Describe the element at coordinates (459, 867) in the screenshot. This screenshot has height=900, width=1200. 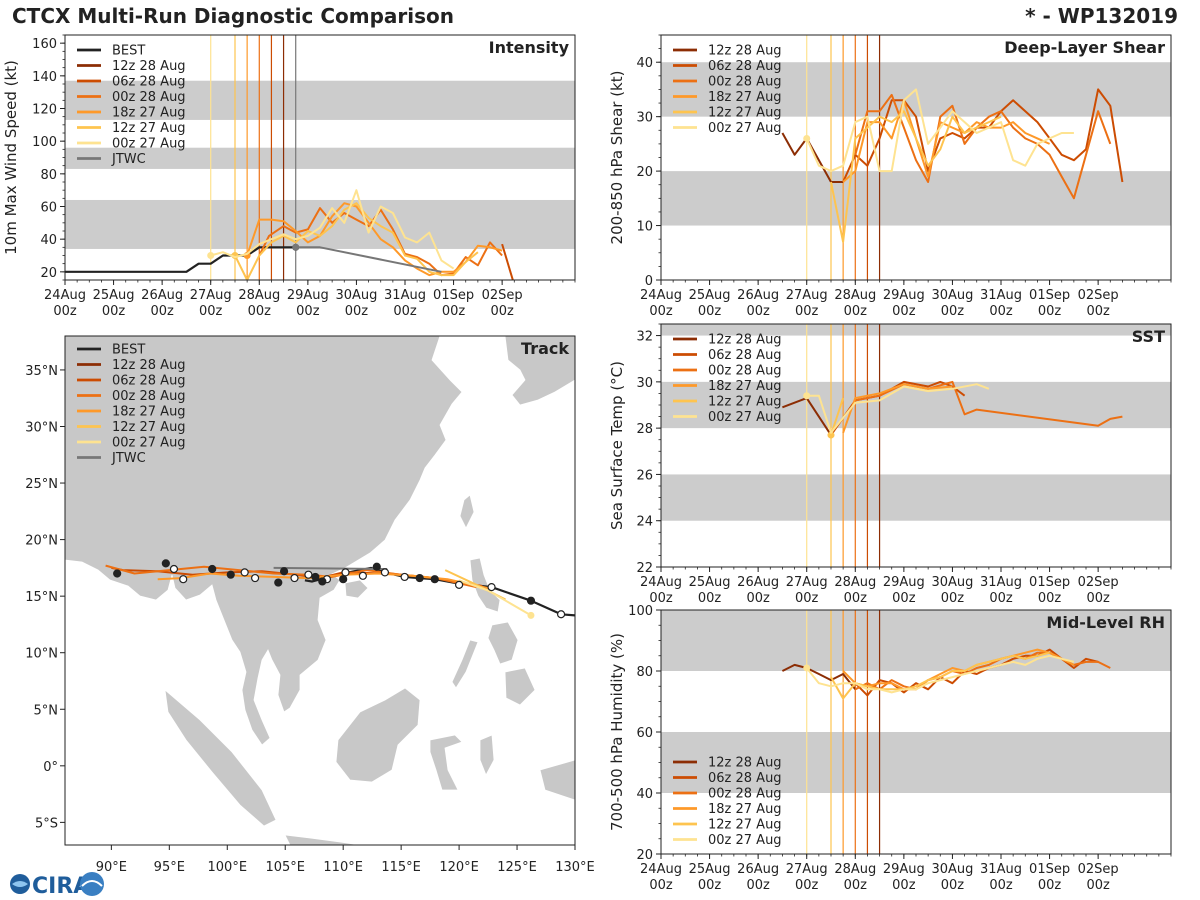
I see `track-xtick-label: 120°E` at that location.